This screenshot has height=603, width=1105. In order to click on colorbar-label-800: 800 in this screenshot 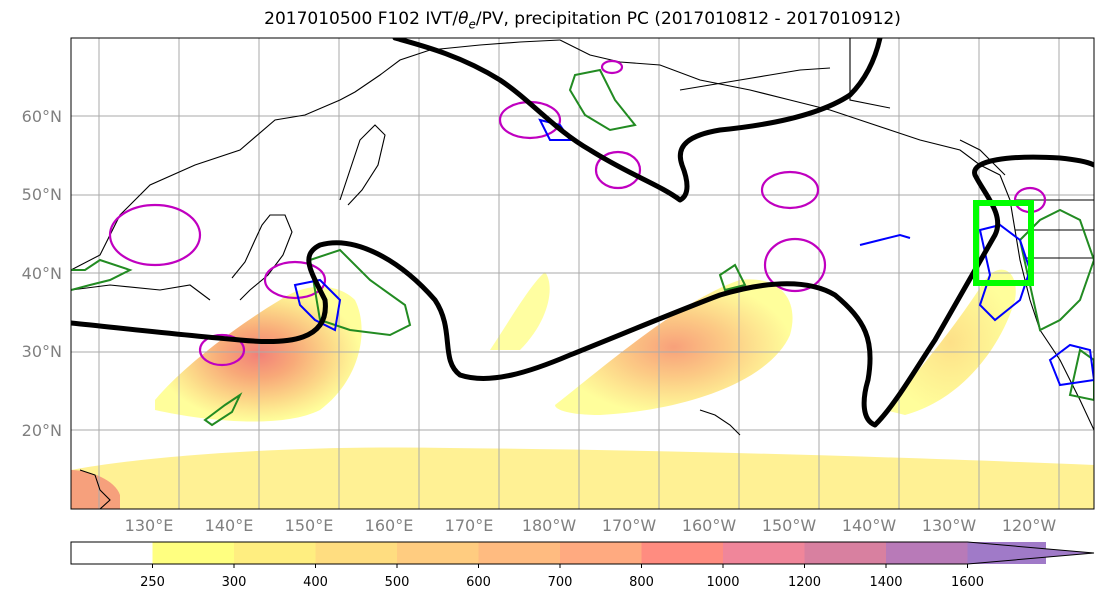, I will do `click(641, 582)`.